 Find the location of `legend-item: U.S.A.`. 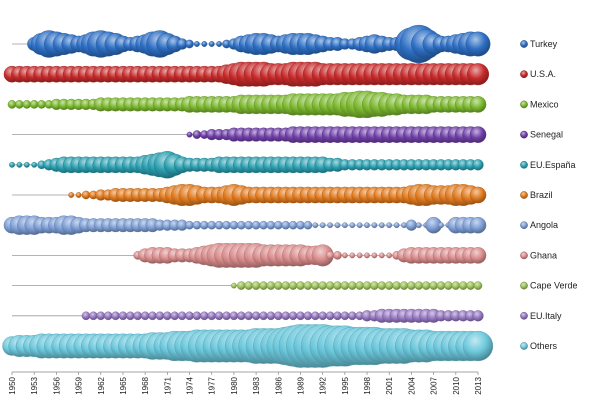

legend-item: U.S.A. is located at coordinates (538, 74).